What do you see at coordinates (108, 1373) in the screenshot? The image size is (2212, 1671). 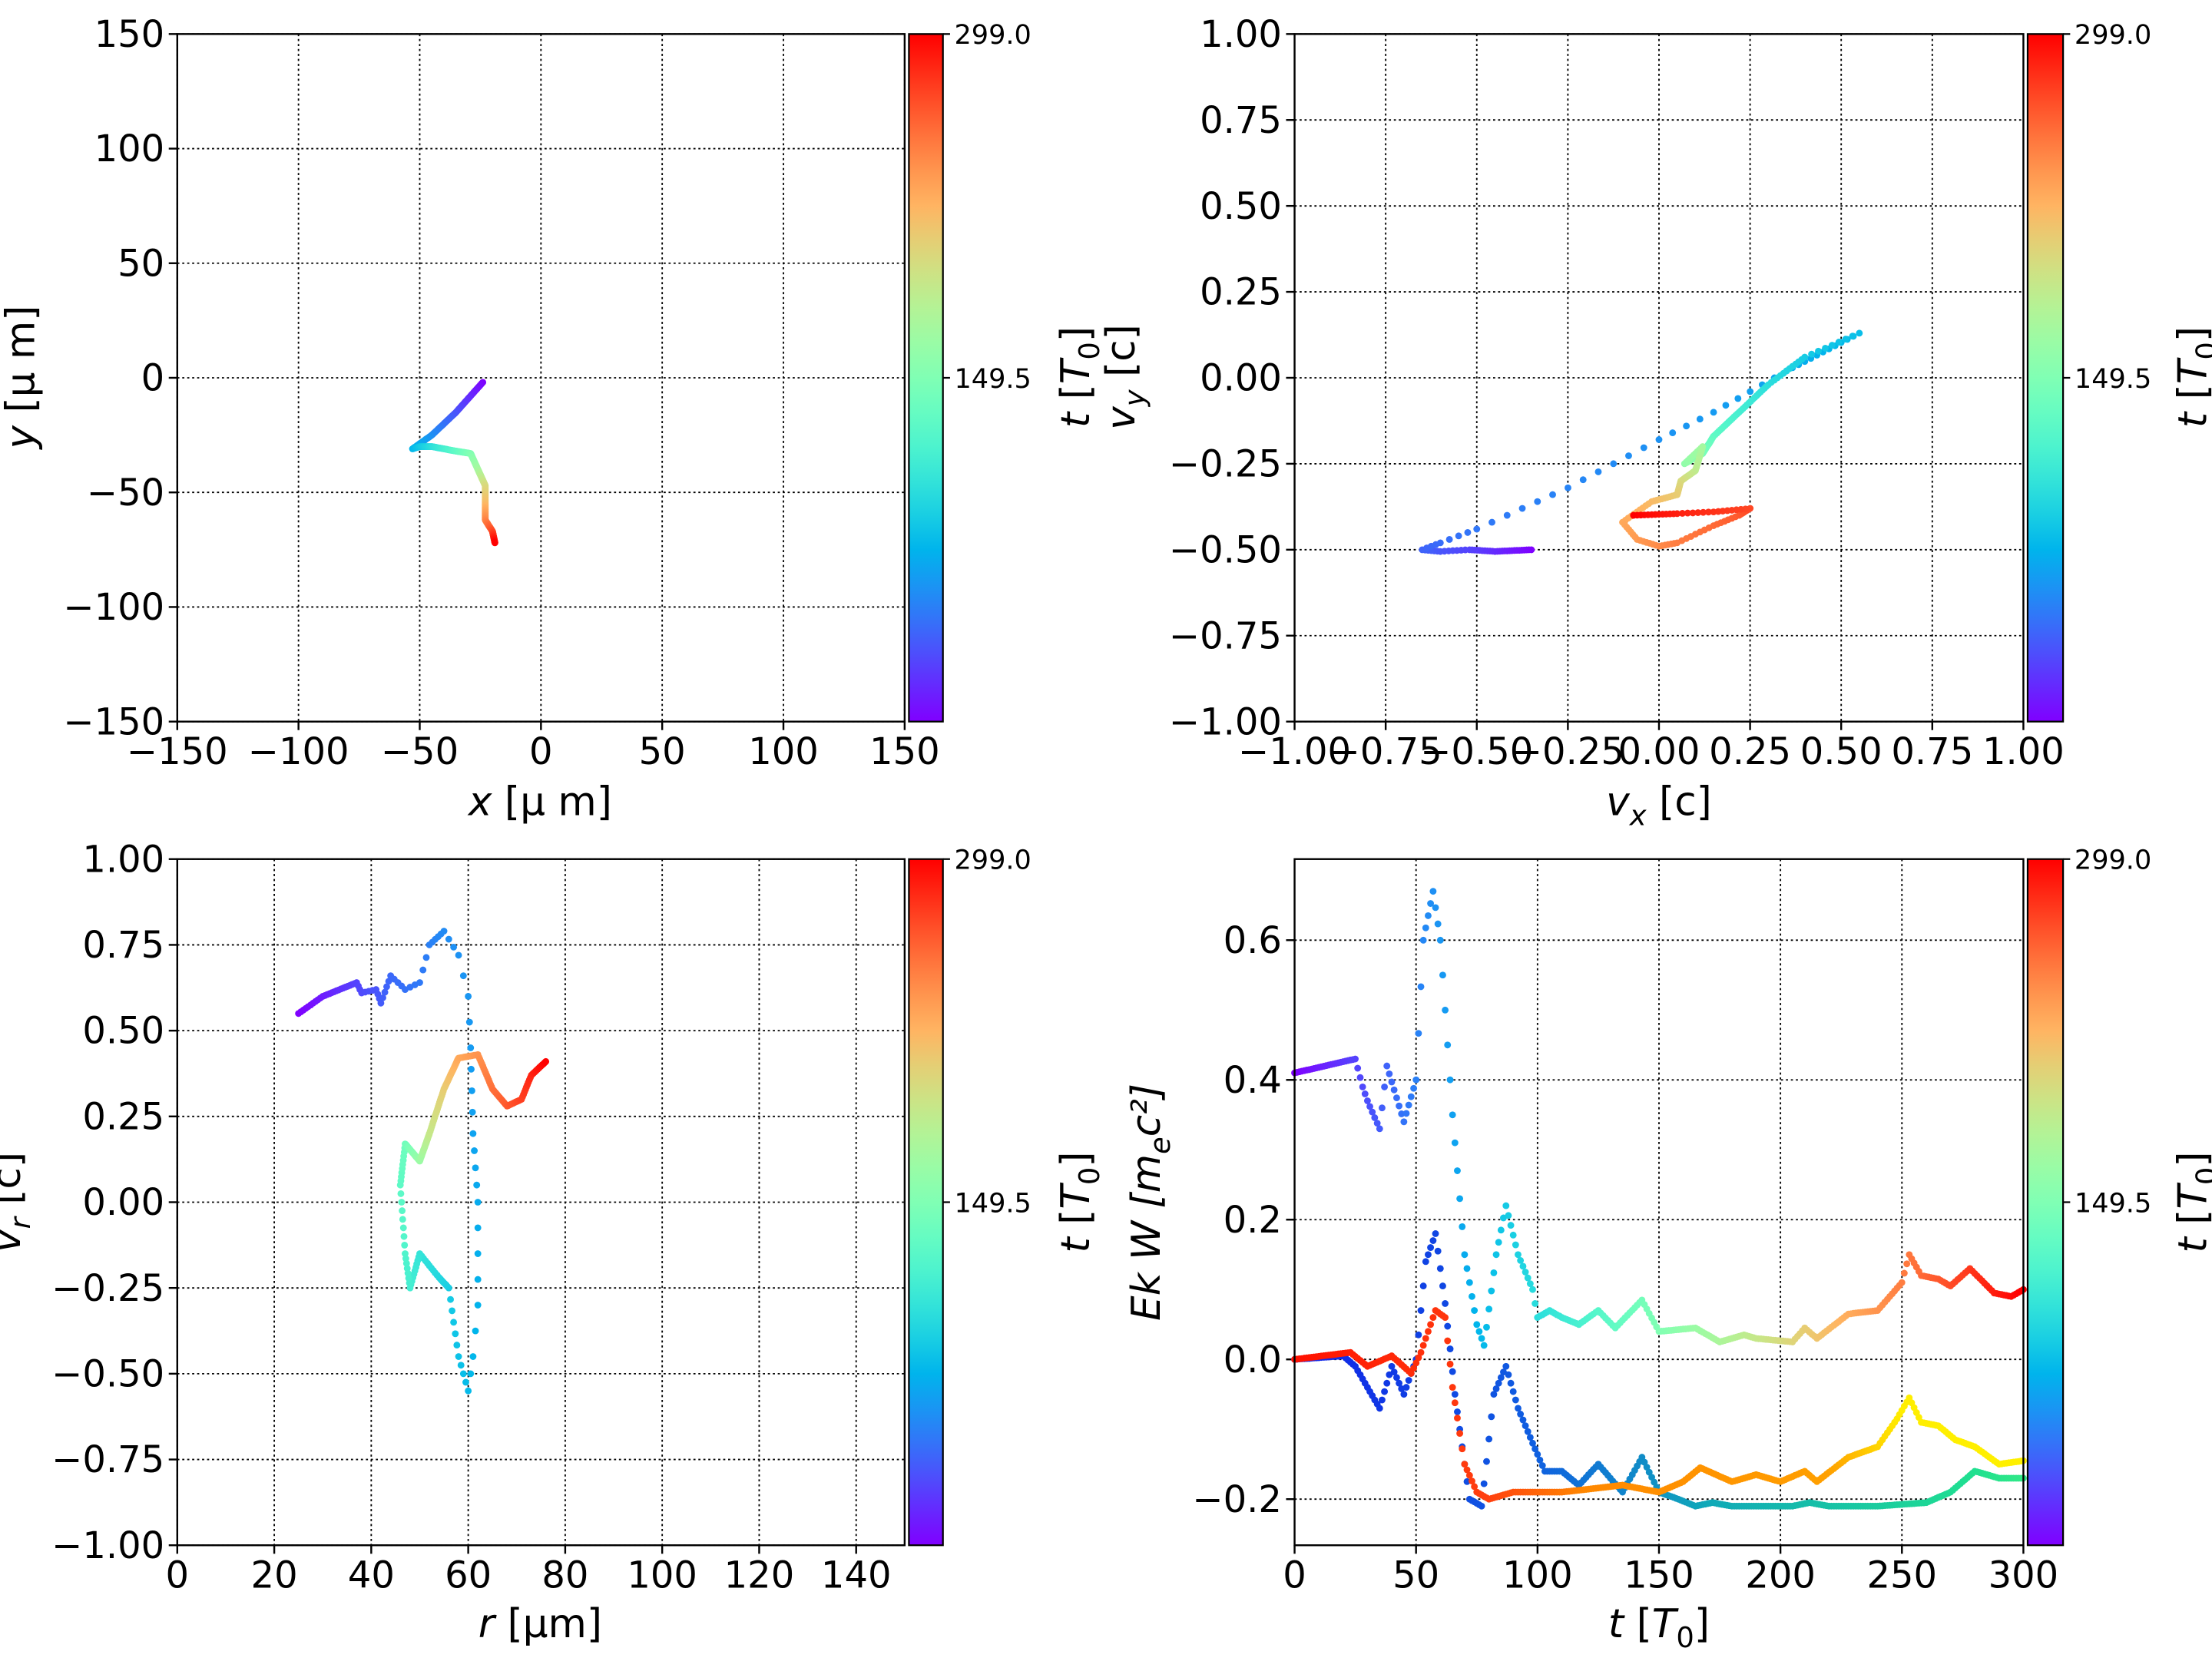 I see `y-tick-label: −0.50` at bounding box center [108, 1373].